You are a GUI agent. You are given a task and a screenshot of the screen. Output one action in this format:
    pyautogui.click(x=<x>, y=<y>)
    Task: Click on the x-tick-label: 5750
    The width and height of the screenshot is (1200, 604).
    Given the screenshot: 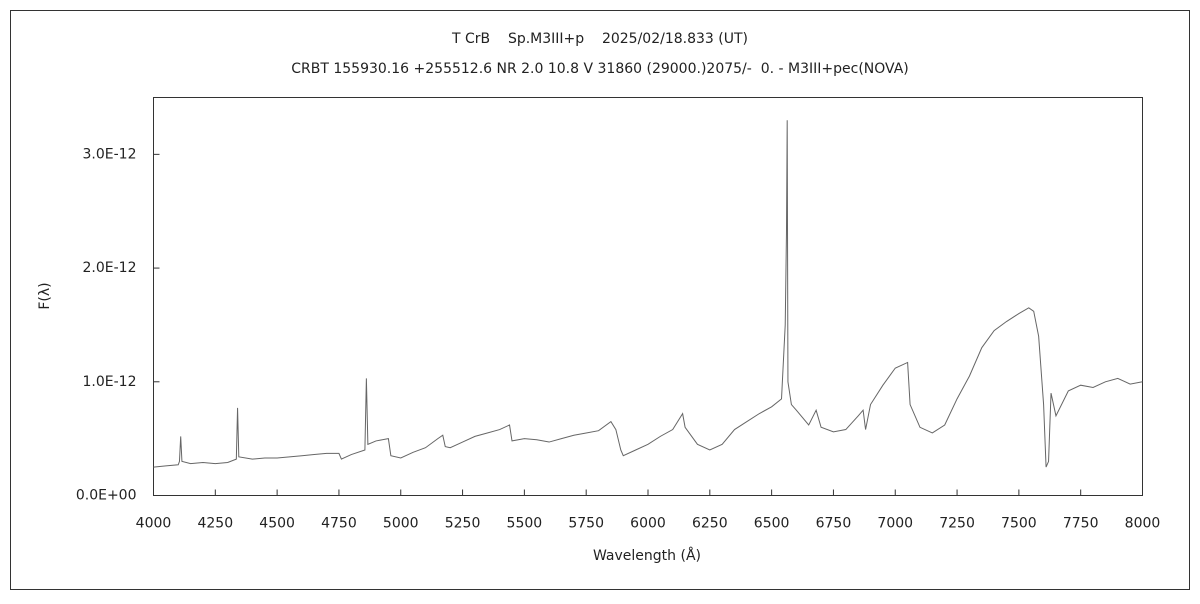 What is the action you would take?
    pyautogui.click(x=586, y=524)
    